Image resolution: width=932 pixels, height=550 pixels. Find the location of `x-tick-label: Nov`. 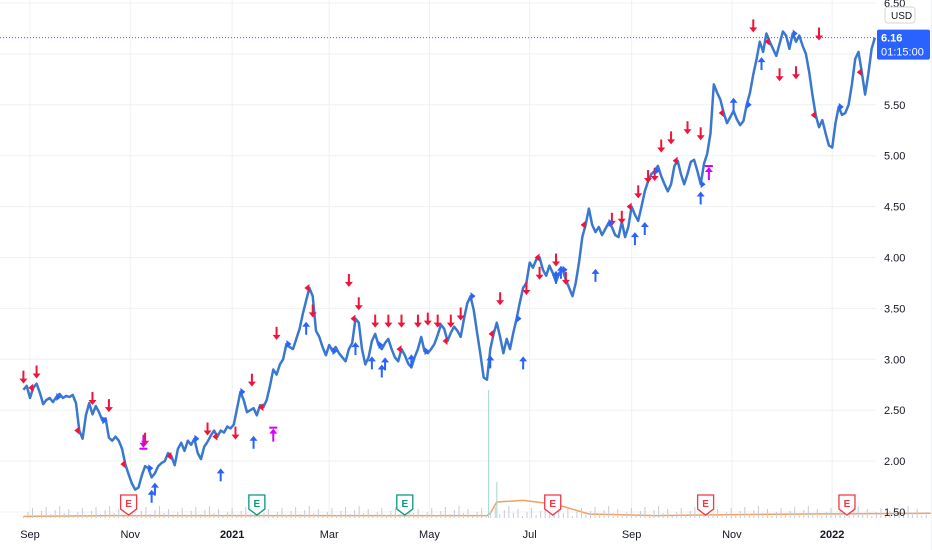

x-tick-label: Nov is located at coordinates (732, 535).